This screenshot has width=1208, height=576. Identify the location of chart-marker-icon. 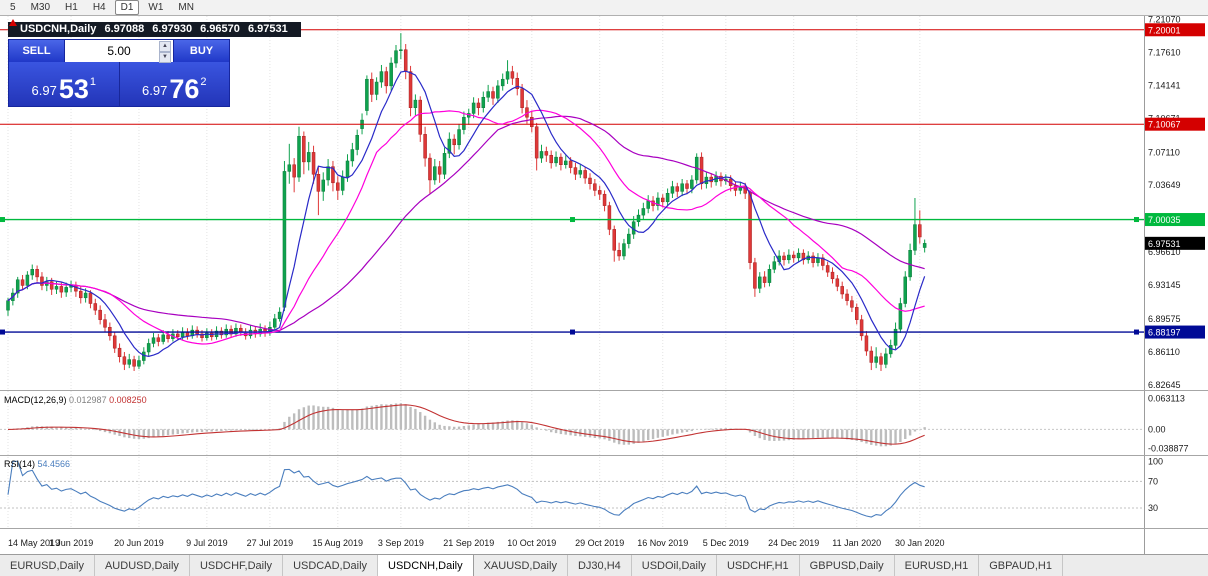
(13, 22).